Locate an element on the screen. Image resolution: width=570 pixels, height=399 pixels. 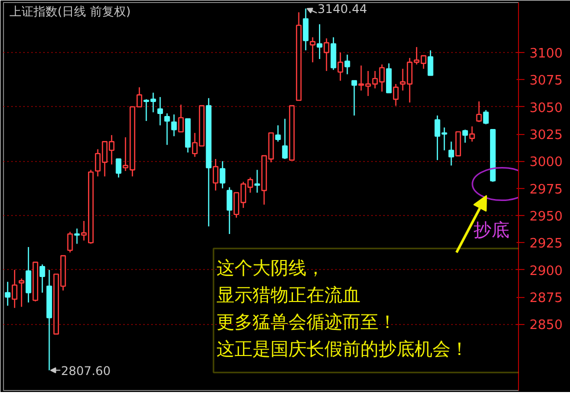
y-tick-label: 2975 is located at coordinates (546, 190).